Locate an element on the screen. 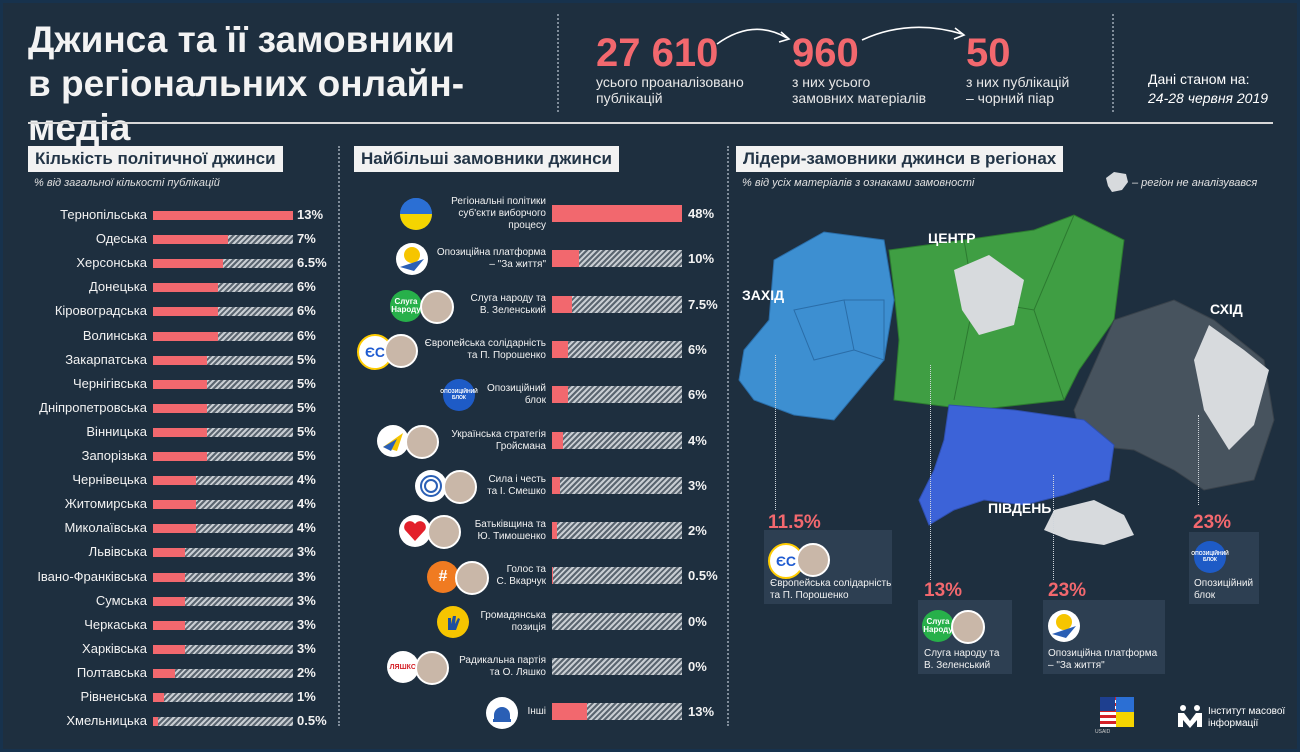  parliament-icon is located at coordinates (502, 713).